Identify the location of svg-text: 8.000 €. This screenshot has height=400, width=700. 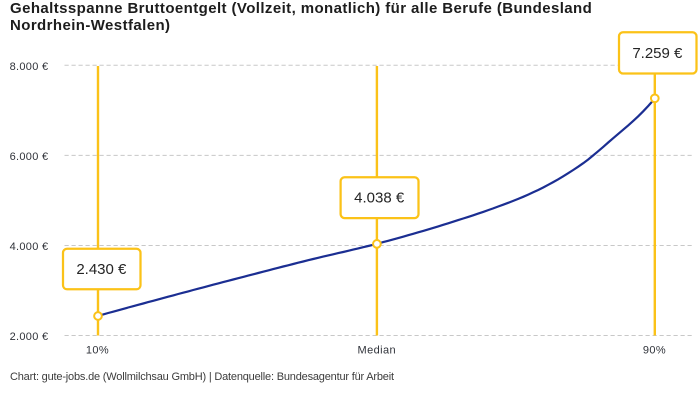
(29, 67).